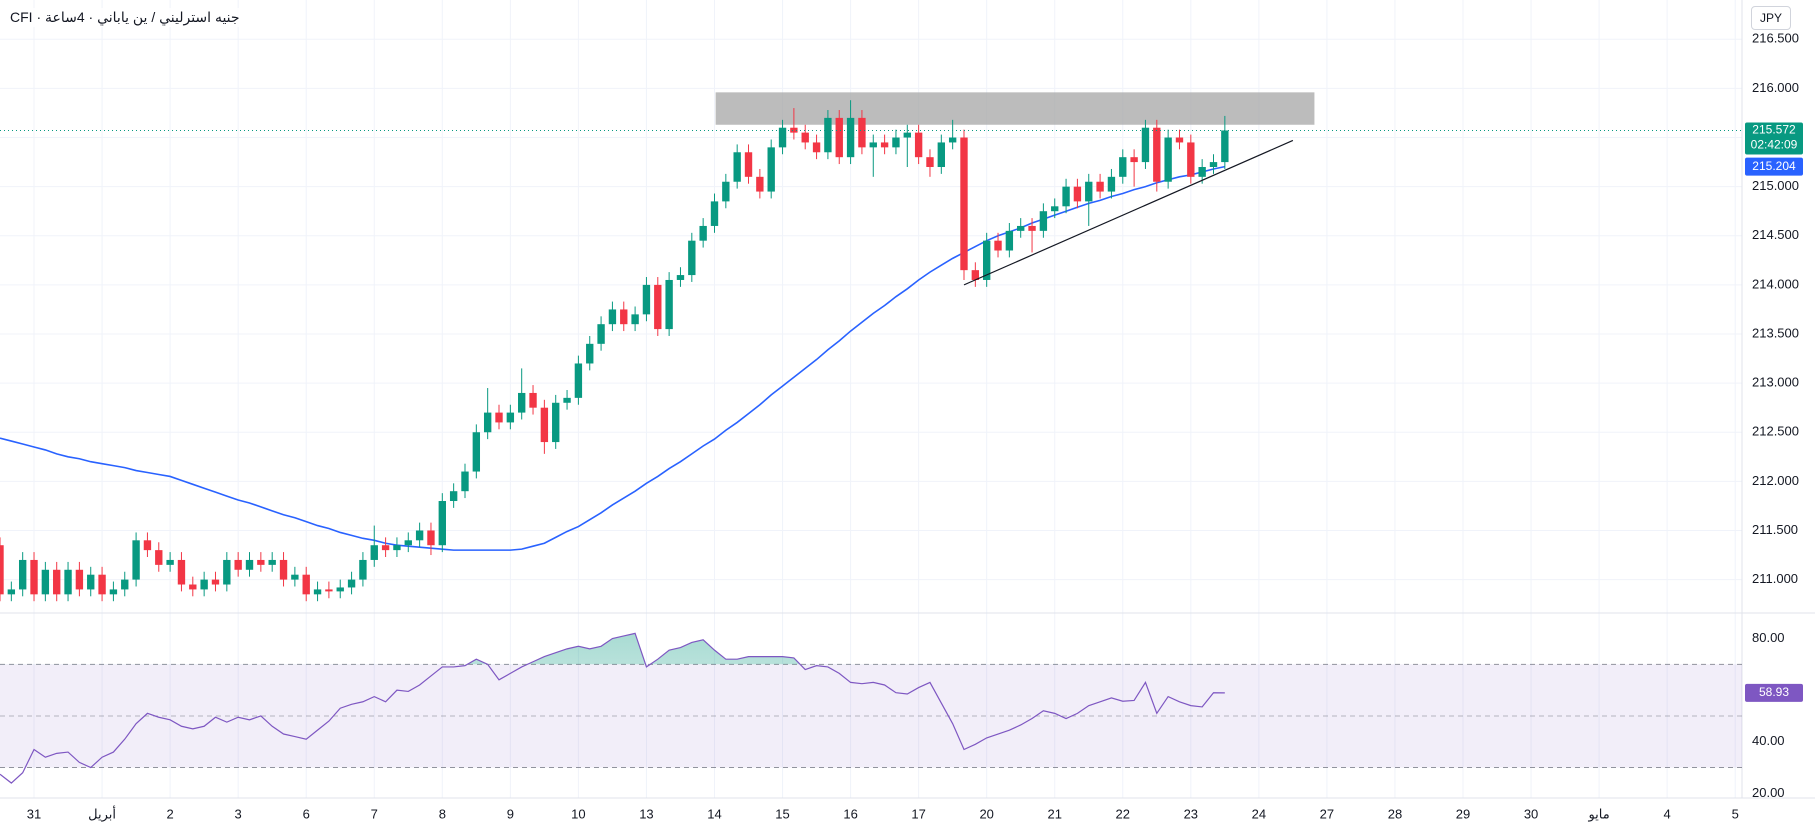 The width and height of the screenshot is (1815, 830). I want to click on x-tick-label: 10, so click(578, 813).